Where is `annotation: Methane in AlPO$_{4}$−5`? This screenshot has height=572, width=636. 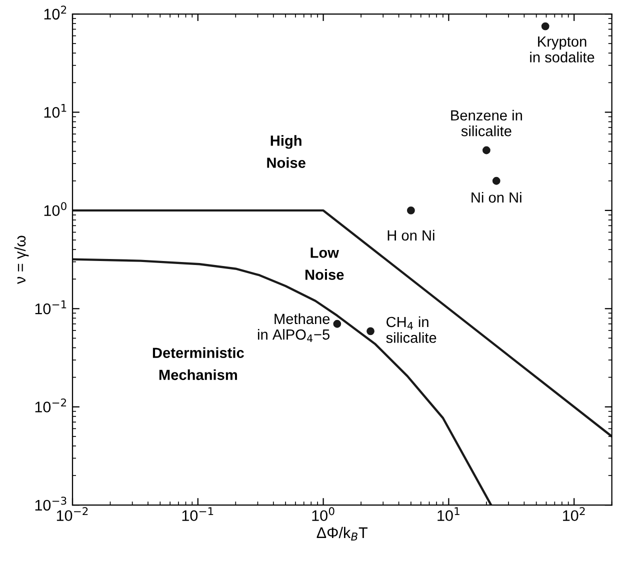
annotation: Methane in AlPO$_{4}$−5 is located at coordinates (294, 327).